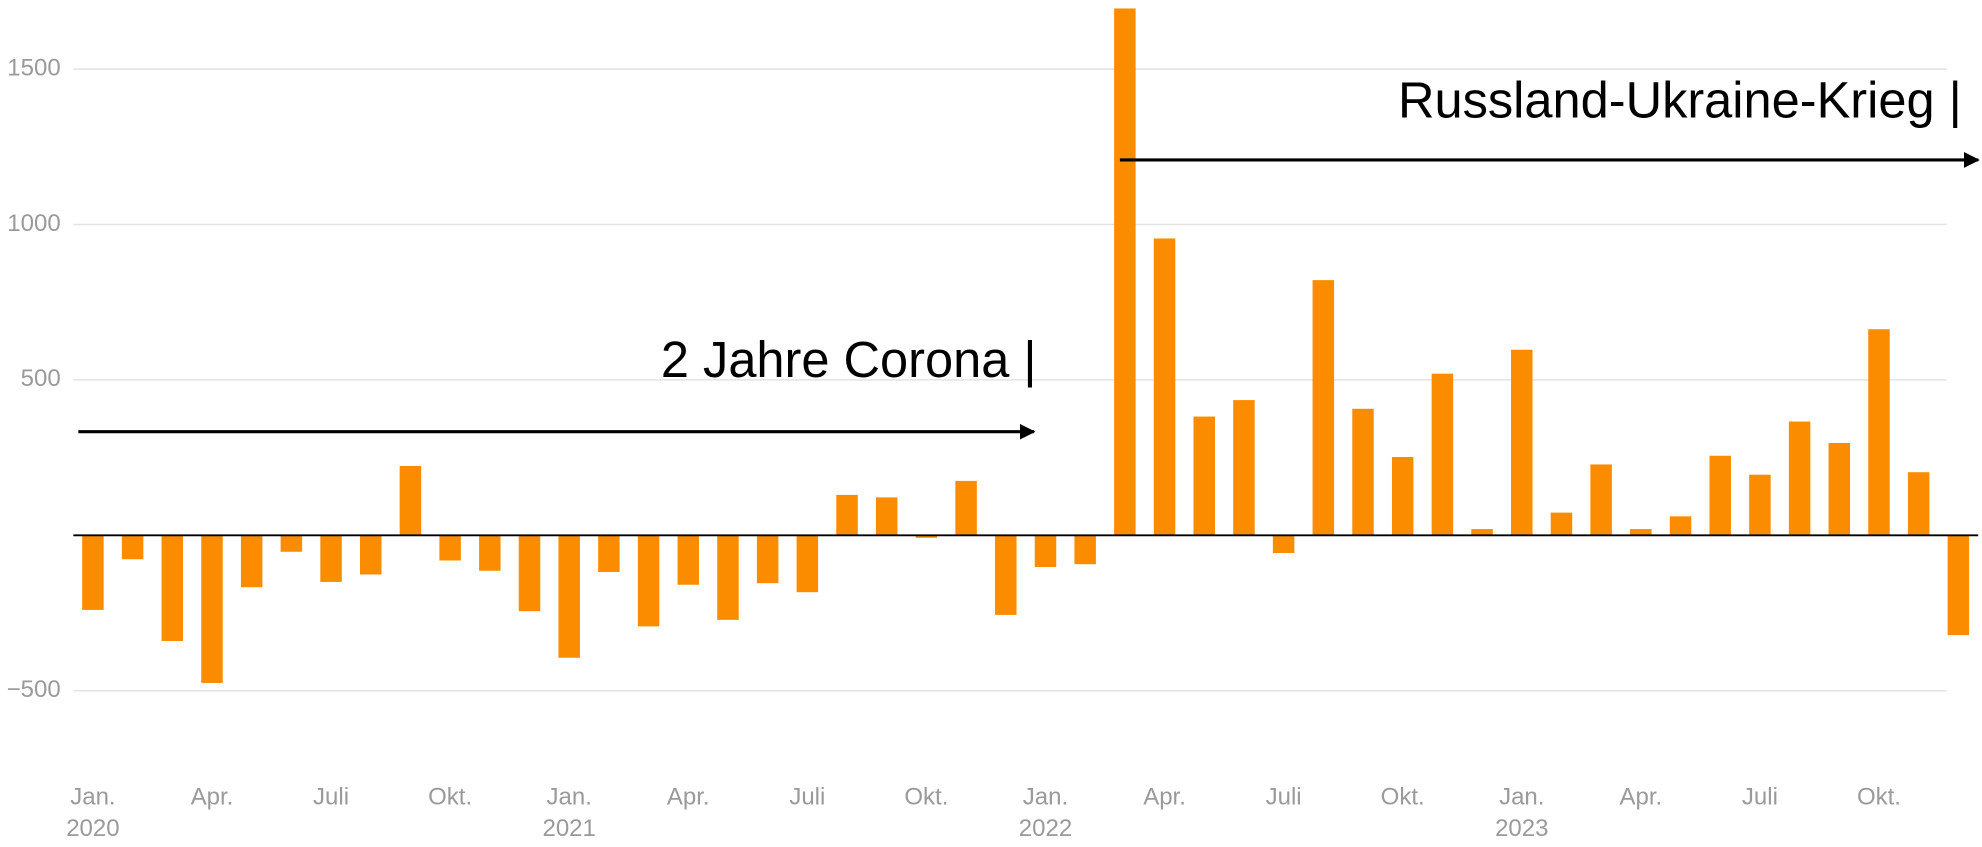 This screenshot has height=847, width=1982. What do you see at coordinates (33, 67) in the screenshot?
I see `y-tick-label: 1500` at bounding box center [33, 67].